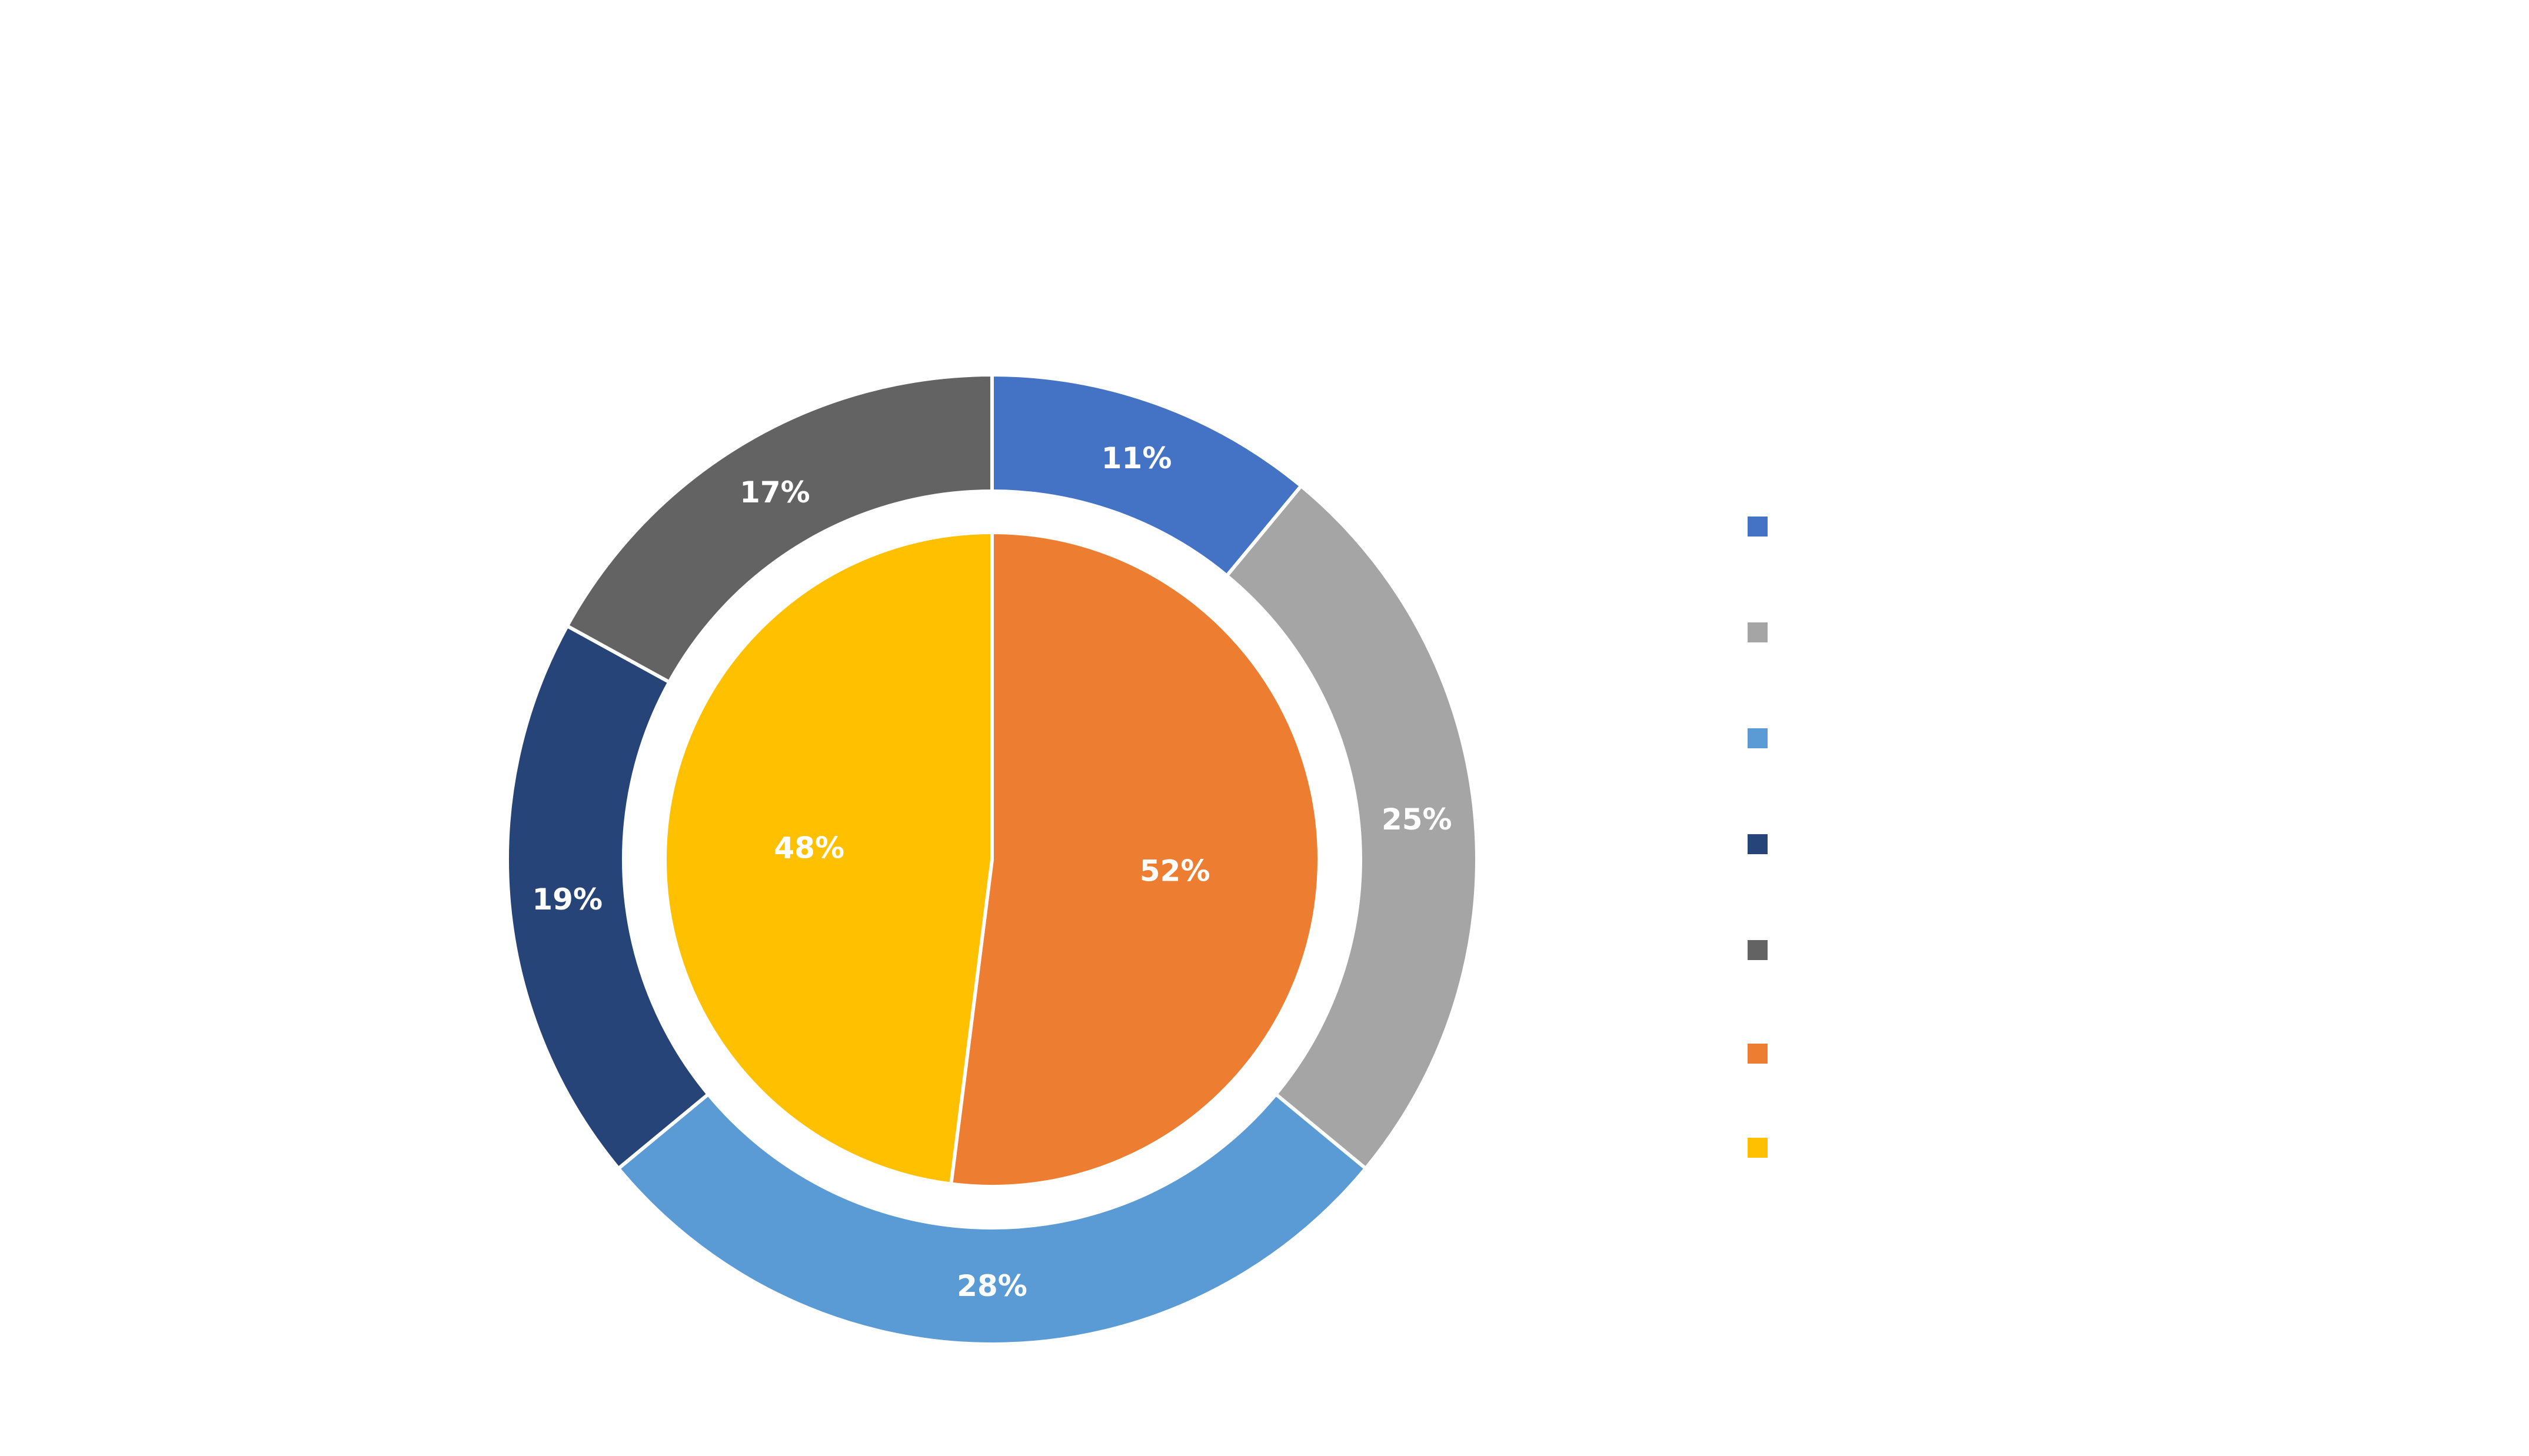  I want to click on outer-slice-label-3: 19%, so click(567, 900).